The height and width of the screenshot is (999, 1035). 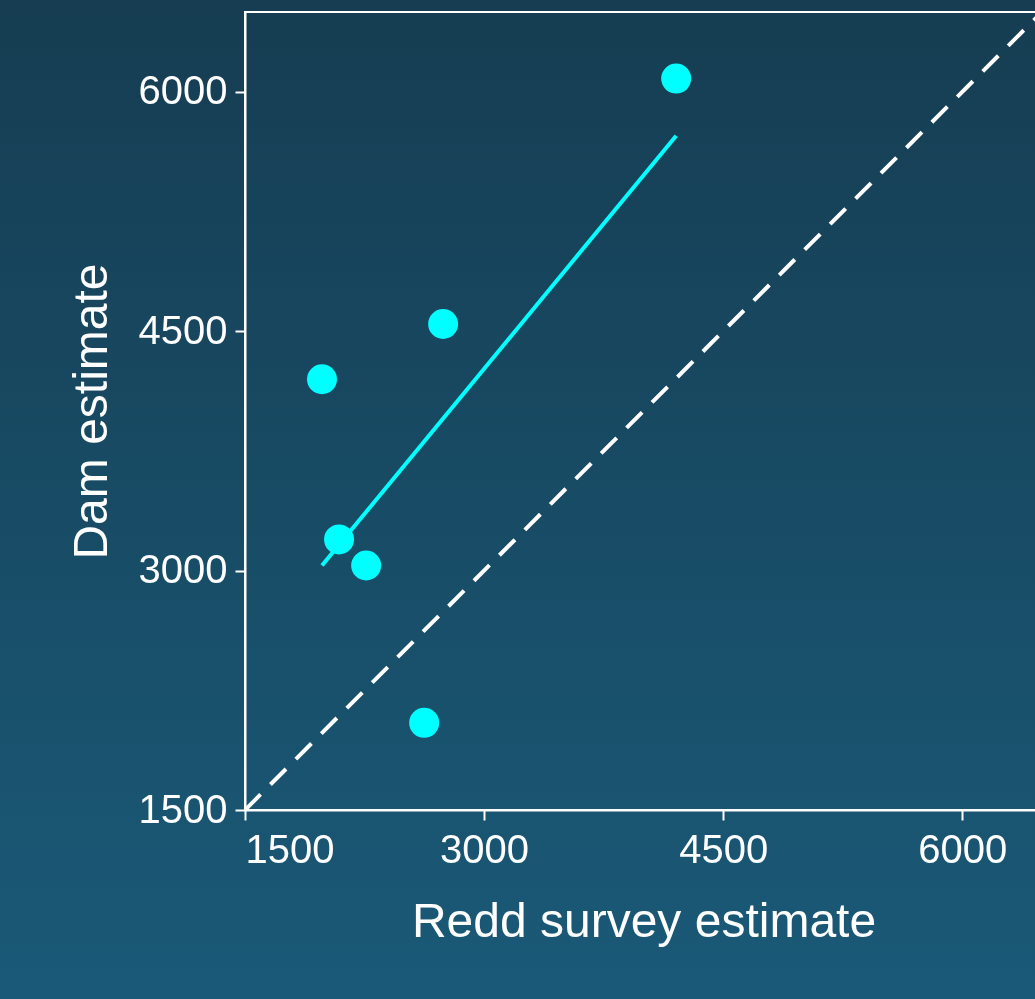 I want to click on y-tick-label: 1500, so click(x=183, y=808).